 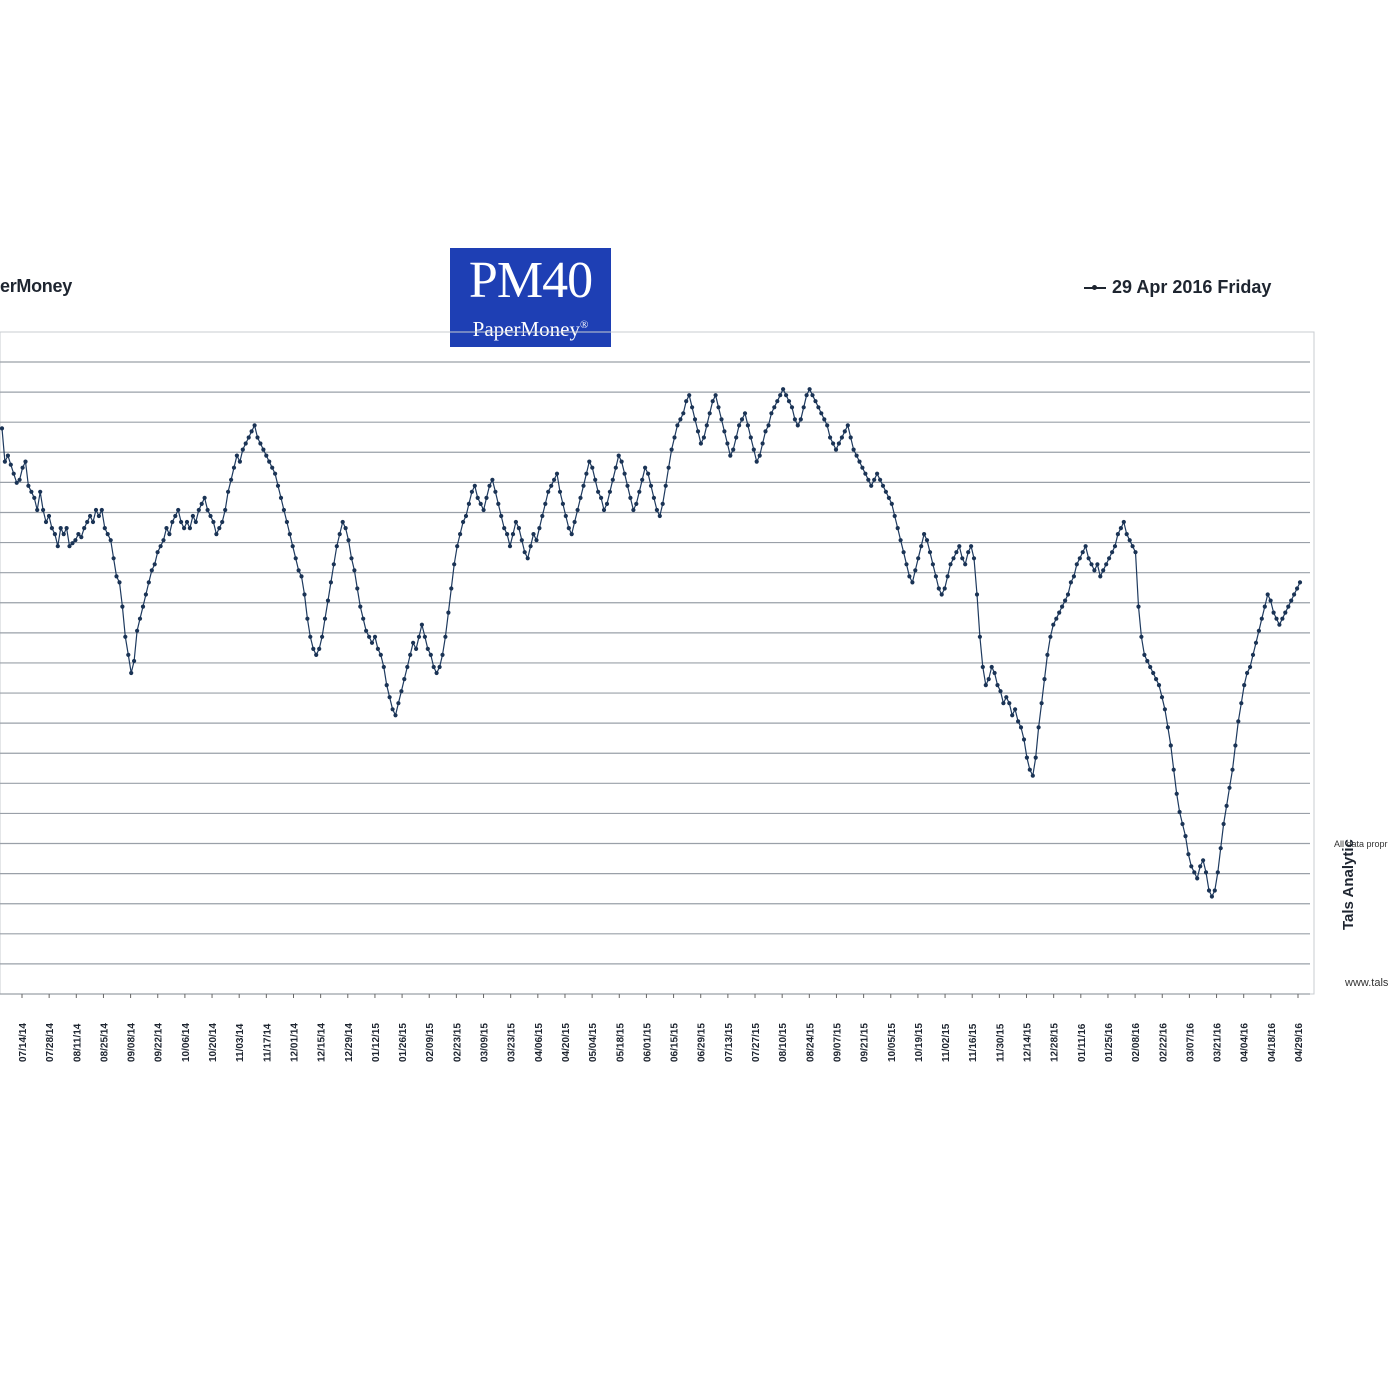 What do you see at coordinates (512, 1042) in the screenshot?
I see `x-tick-label: 03/23/15` at bounding box center [512, 1042].